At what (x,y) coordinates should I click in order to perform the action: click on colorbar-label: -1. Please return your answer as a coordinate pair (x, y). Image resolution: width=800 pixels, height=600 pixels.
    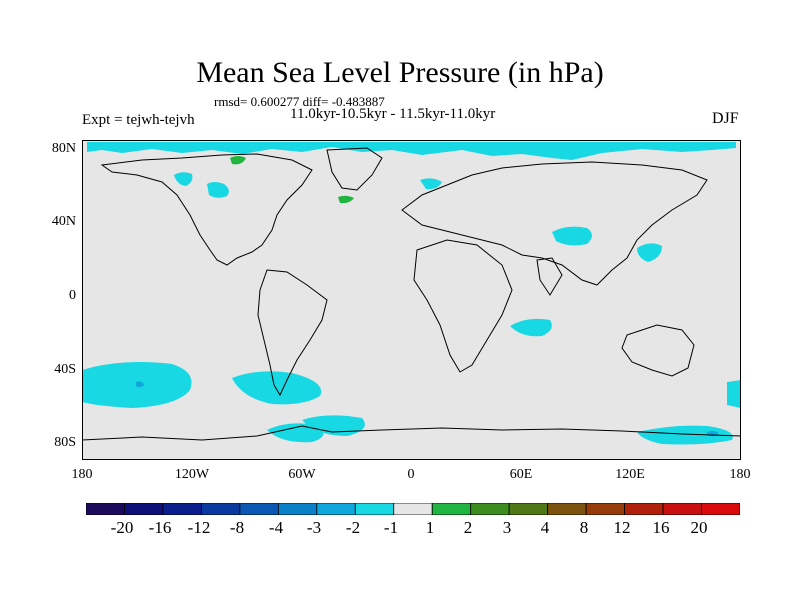
    Looking at the image, I should click on (391, 527).